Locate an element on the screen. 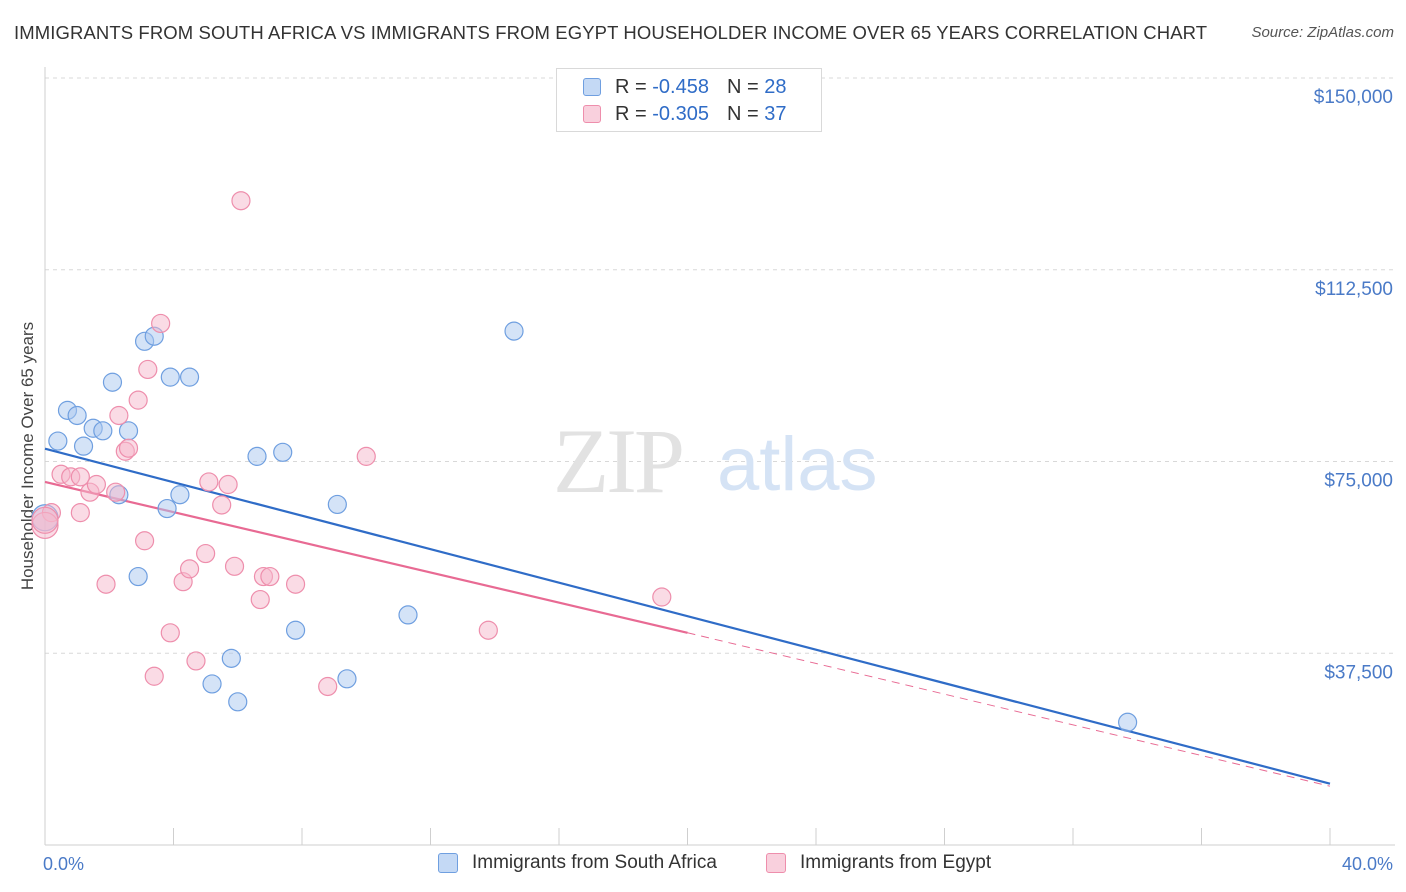  egypt-trend-line is located at coordinates (366, 557).